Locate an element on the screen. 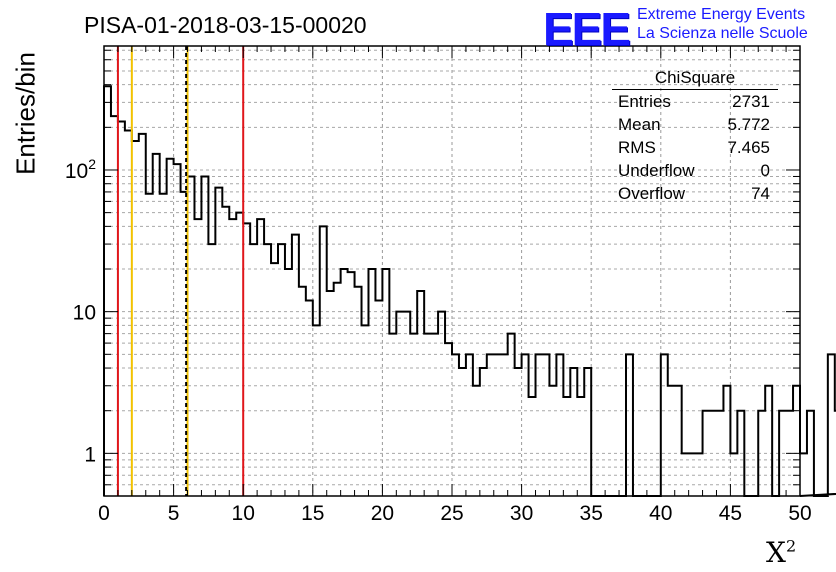 This screenshot has height=572, width=836. y-tick-label-exponent: 2 is located at coordinates (92, 164).